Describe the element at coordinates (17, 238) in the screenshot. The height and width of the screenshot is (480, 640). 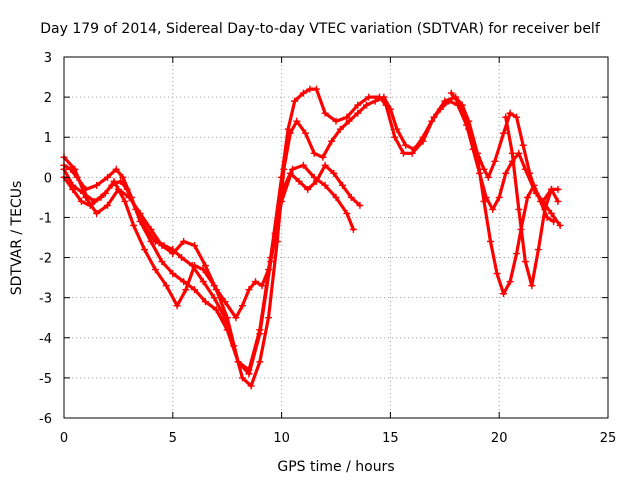
I see `y-axis-label: SDTVAR / TECUs` at that location.